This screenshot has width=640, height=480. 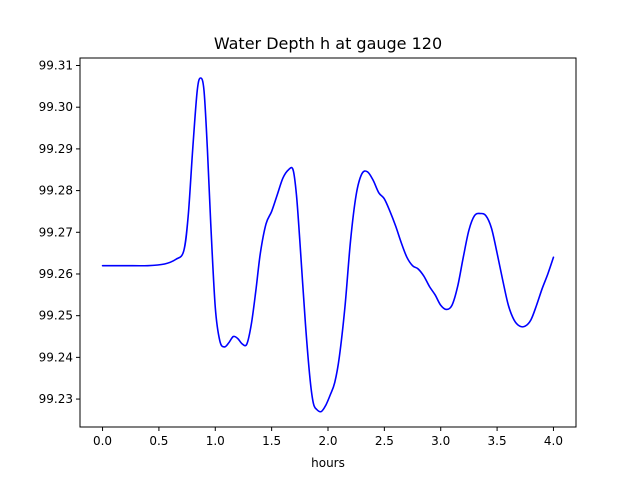 What do you see at coordinates (56, 66) in the screenshot?
I see `y-tick-label: 99.31` at bounding box center [56, 66].